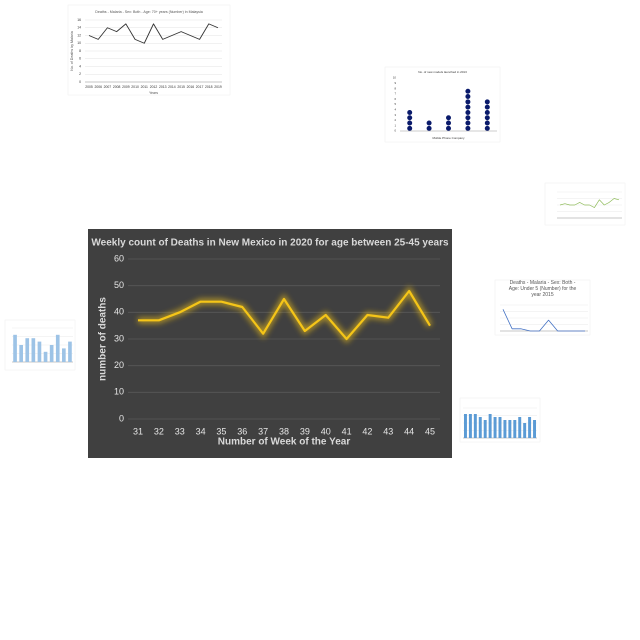 This screenshot has width=640, height=640. I want to click on x-tick-label: 34, so click(201, 431).